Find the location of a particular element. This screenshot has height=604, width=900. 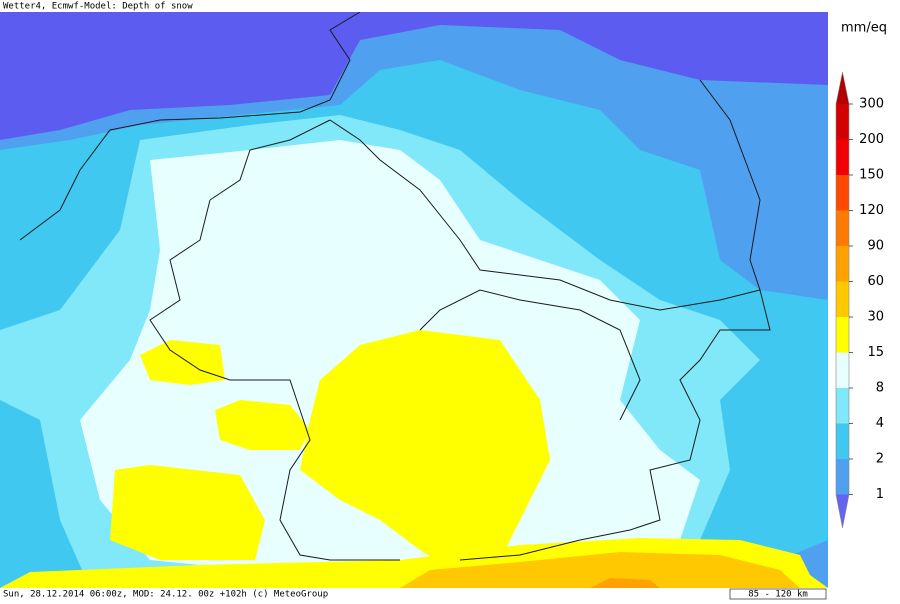

legend-label: 120 is located at coordinates (871, 210).